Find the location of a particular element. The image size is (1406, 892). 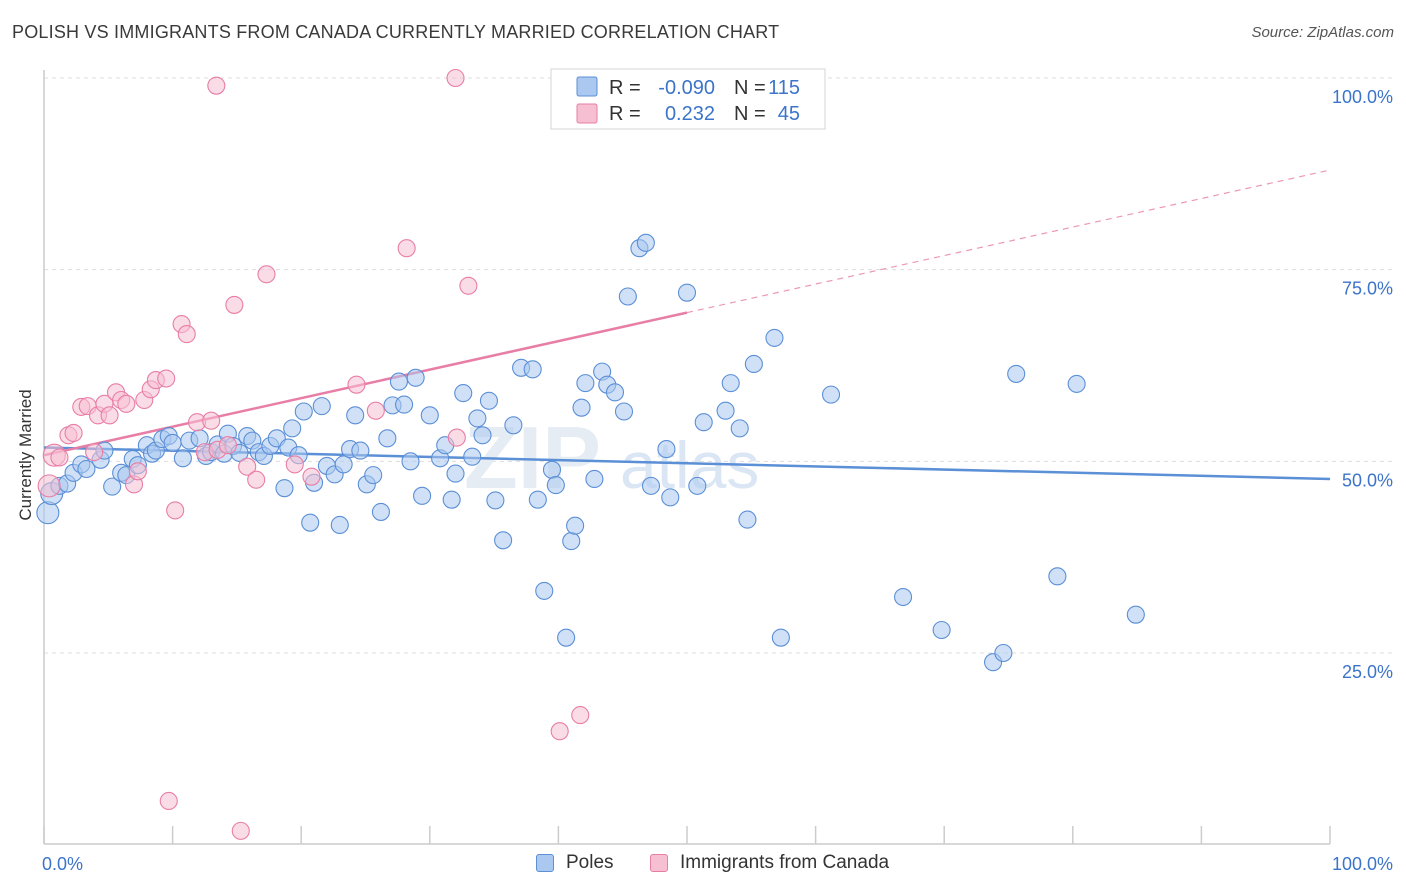

y-tick-label-2: 75.0% is located at coordinates (1367, 289).